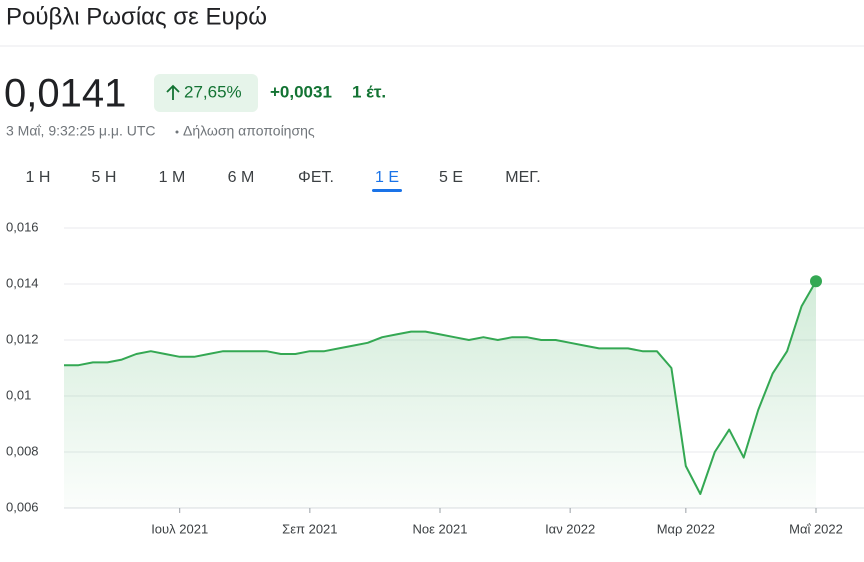  What do you see at coordinates (18, 394) in the screenshot?
I see `y-tick-label: 0,01` at bounding box center [18, 394].